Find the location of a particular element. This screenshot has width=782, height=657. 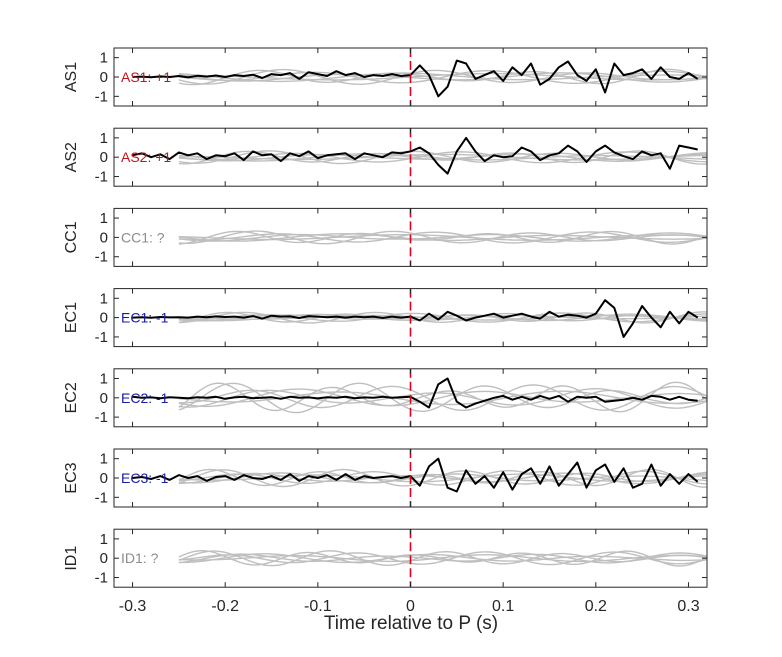

x-tick-label: -0.3 is located at coordinates (133, 606).